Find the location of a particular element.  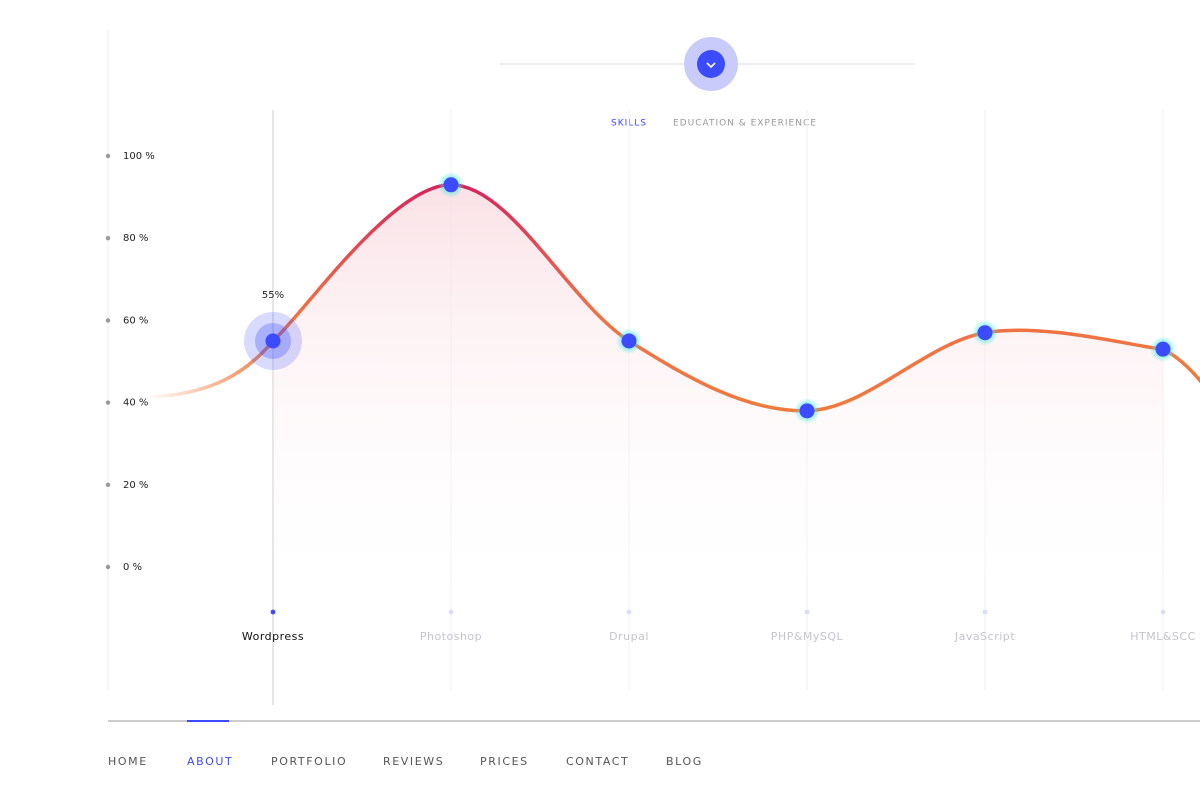

chevron-icon is located at coordinates (711, 65).